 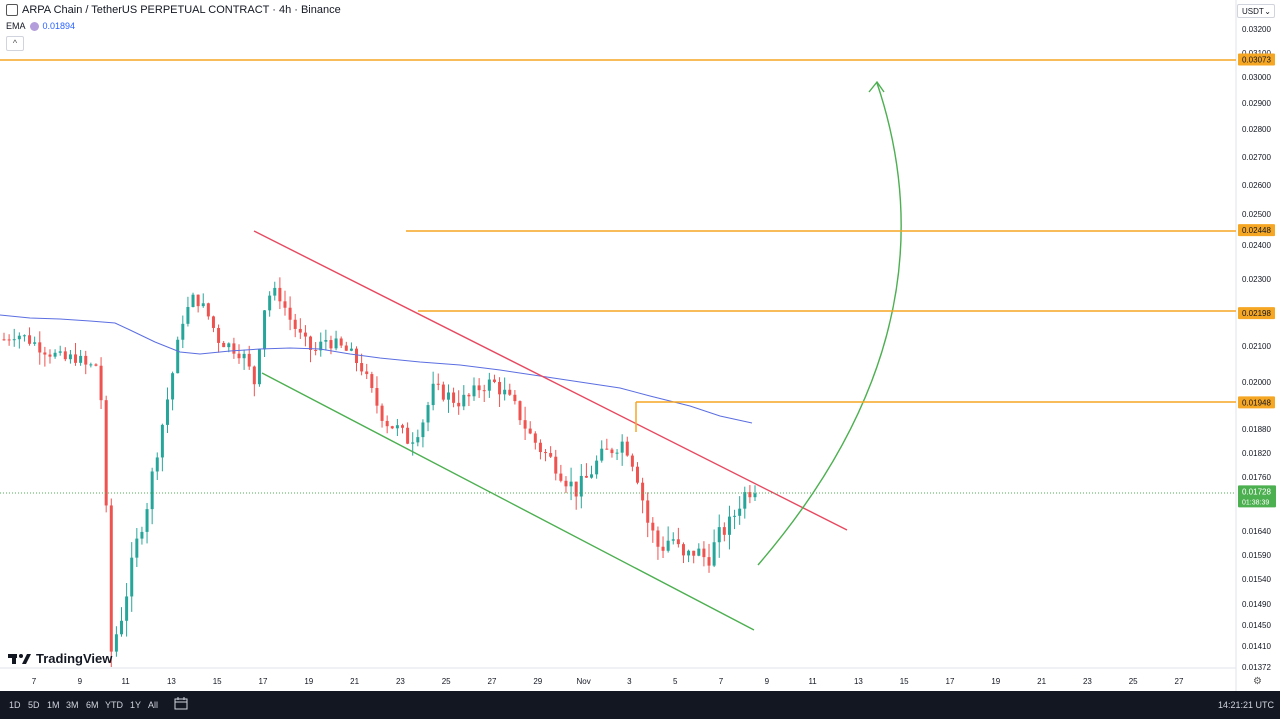 I want to click on tradingview-logo: TradingView, so click(x=60, y=658).